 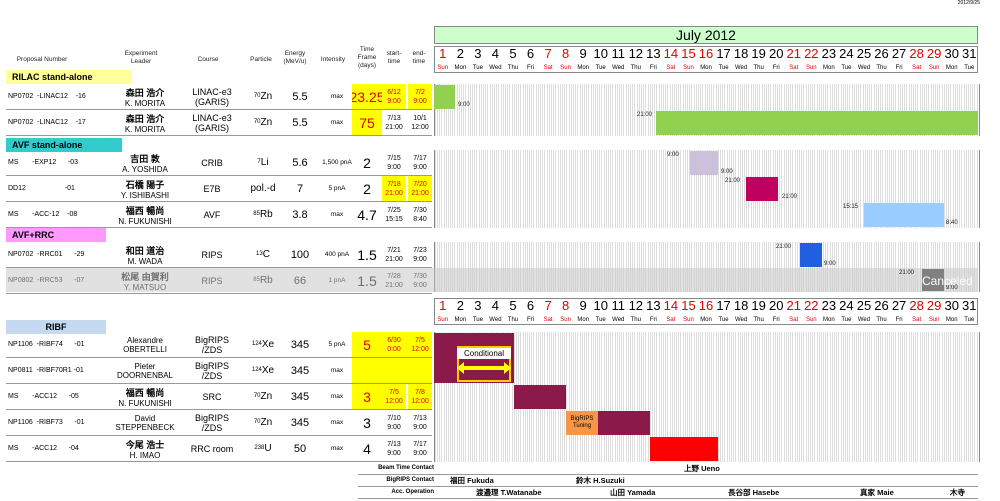 What do you see at coordinates (145, 403) in the screenshot?
I see `leader-en: N. FUKUNISHI` at bounding box center [145, 403].